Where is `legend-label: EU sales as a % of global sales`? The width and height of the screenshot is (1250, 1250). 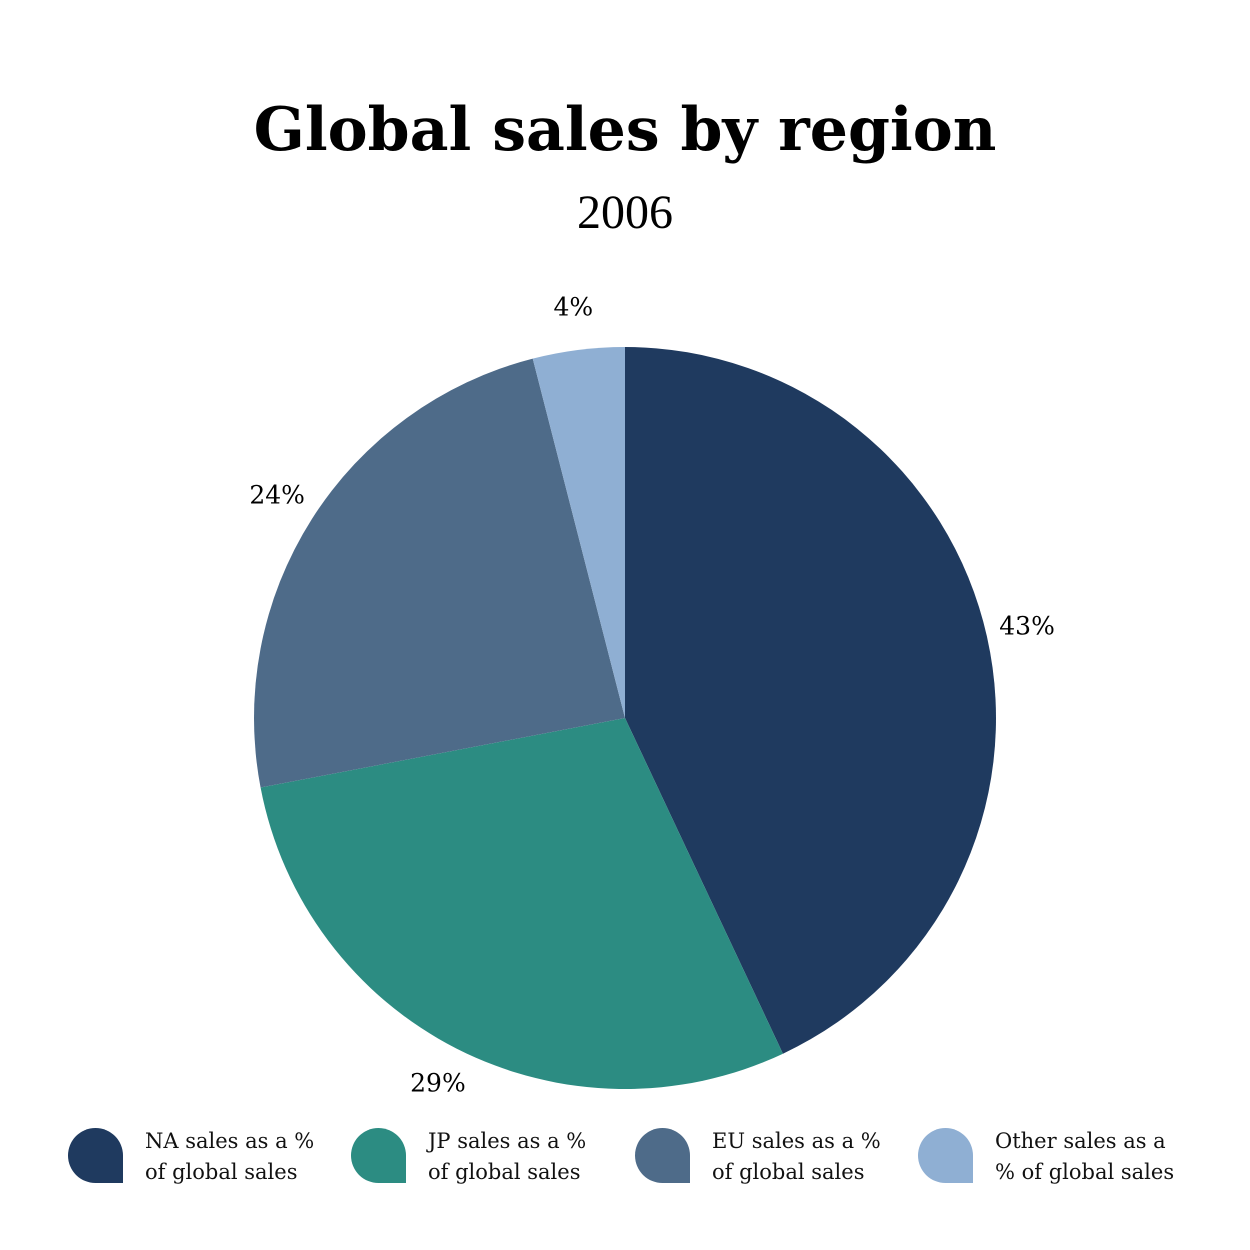 legend-label: EU sales as a % of global sales is located at coordinates (796, 1156).